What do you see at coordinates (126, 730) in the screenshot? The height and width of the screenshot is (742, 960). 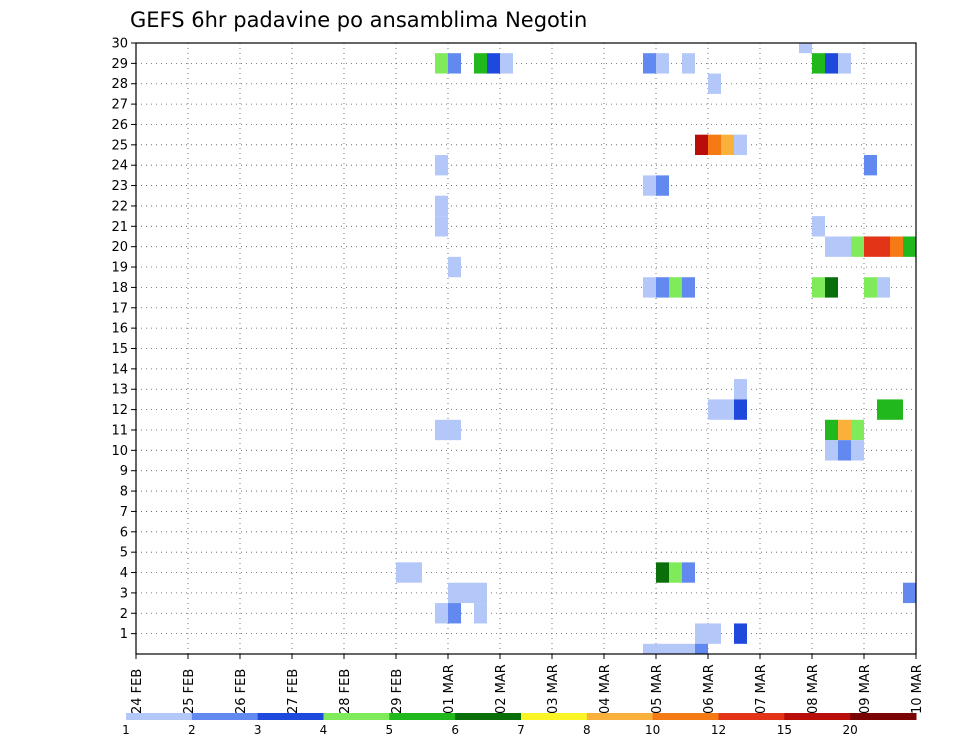 I see `colorbar-label-1: 1` at bounding box center [126, 730].